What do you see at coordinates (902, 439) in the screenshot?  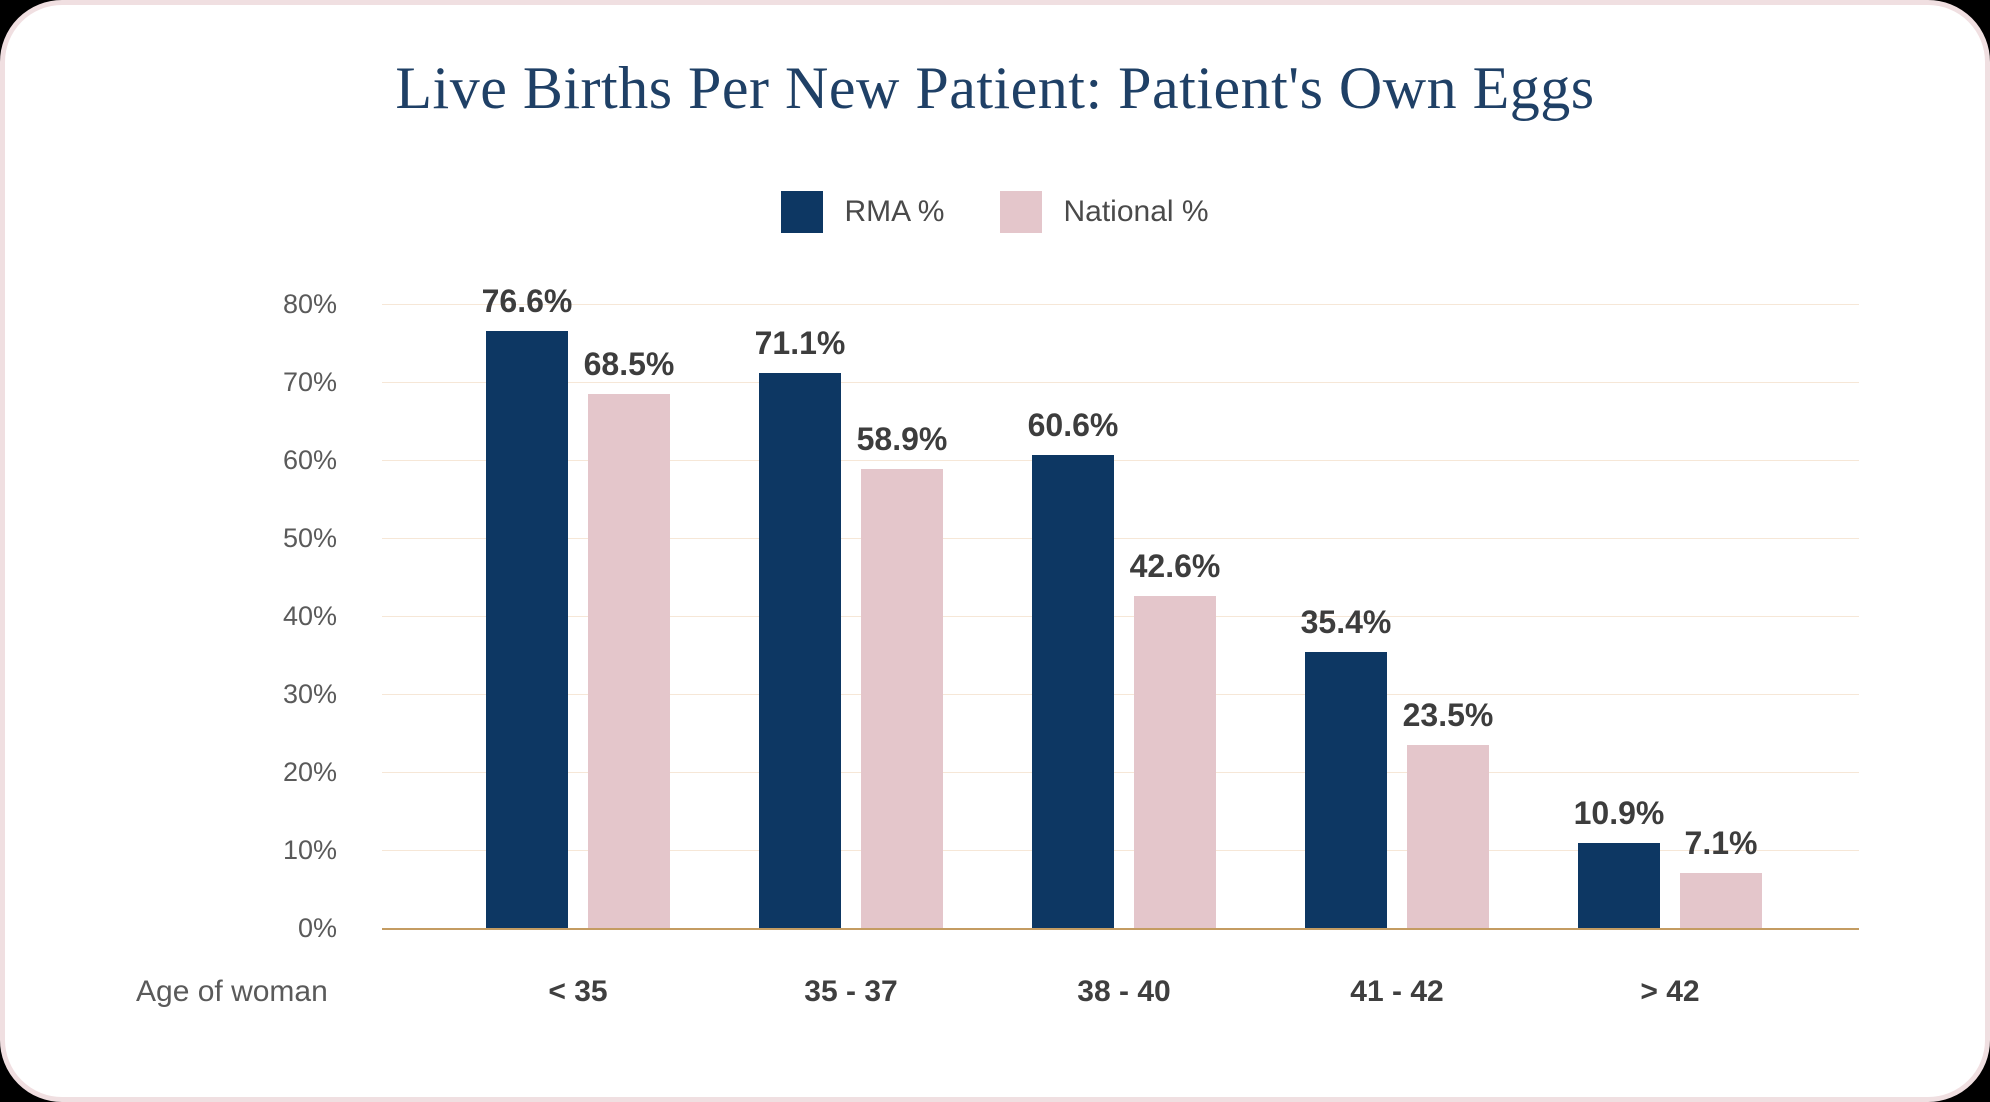 I see `value-label-national-1: 58.9%` at bounding box center [902, 439].